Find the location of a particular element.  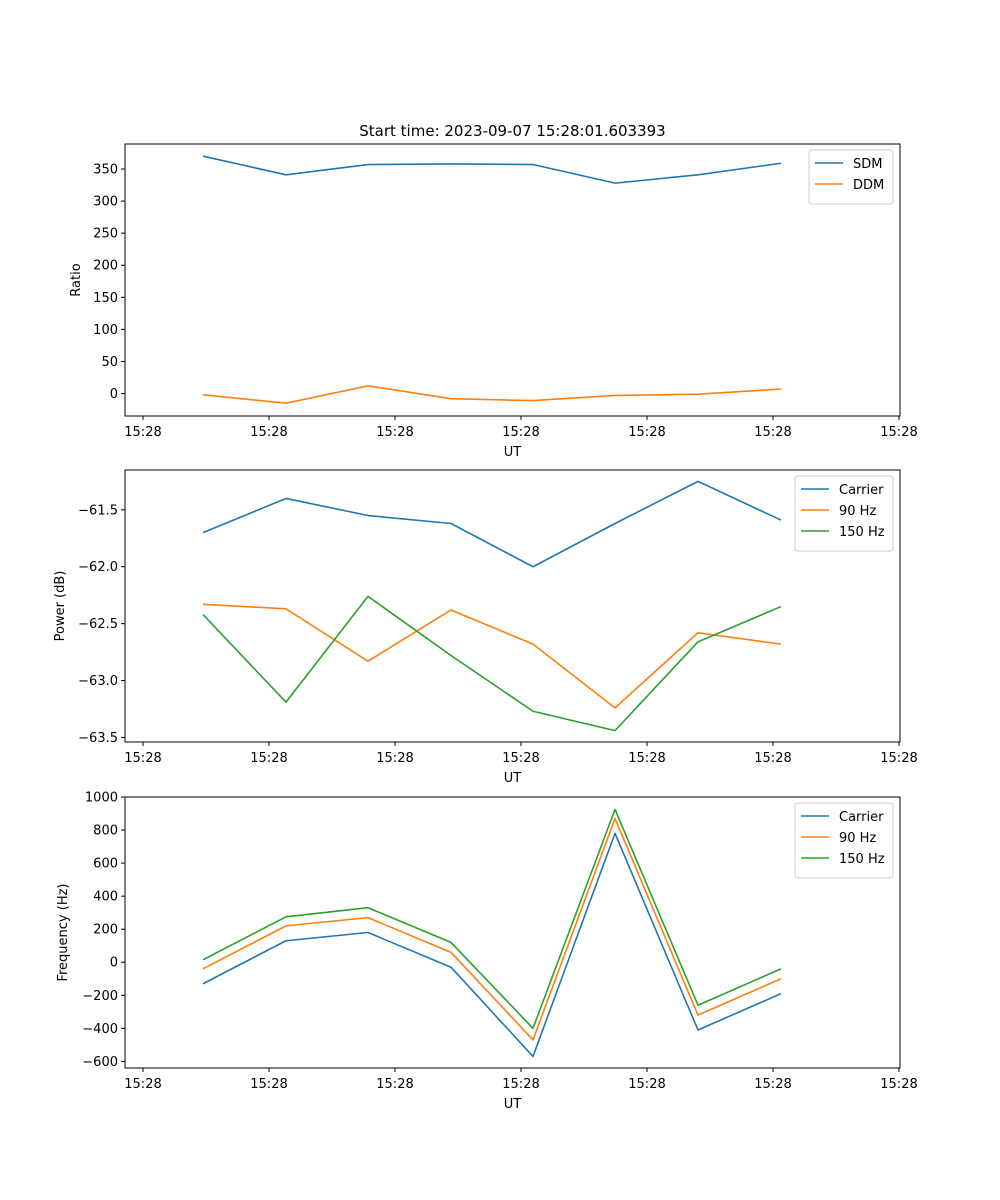

y-tick-label: −61.5 is located at coordinates (98, 510).